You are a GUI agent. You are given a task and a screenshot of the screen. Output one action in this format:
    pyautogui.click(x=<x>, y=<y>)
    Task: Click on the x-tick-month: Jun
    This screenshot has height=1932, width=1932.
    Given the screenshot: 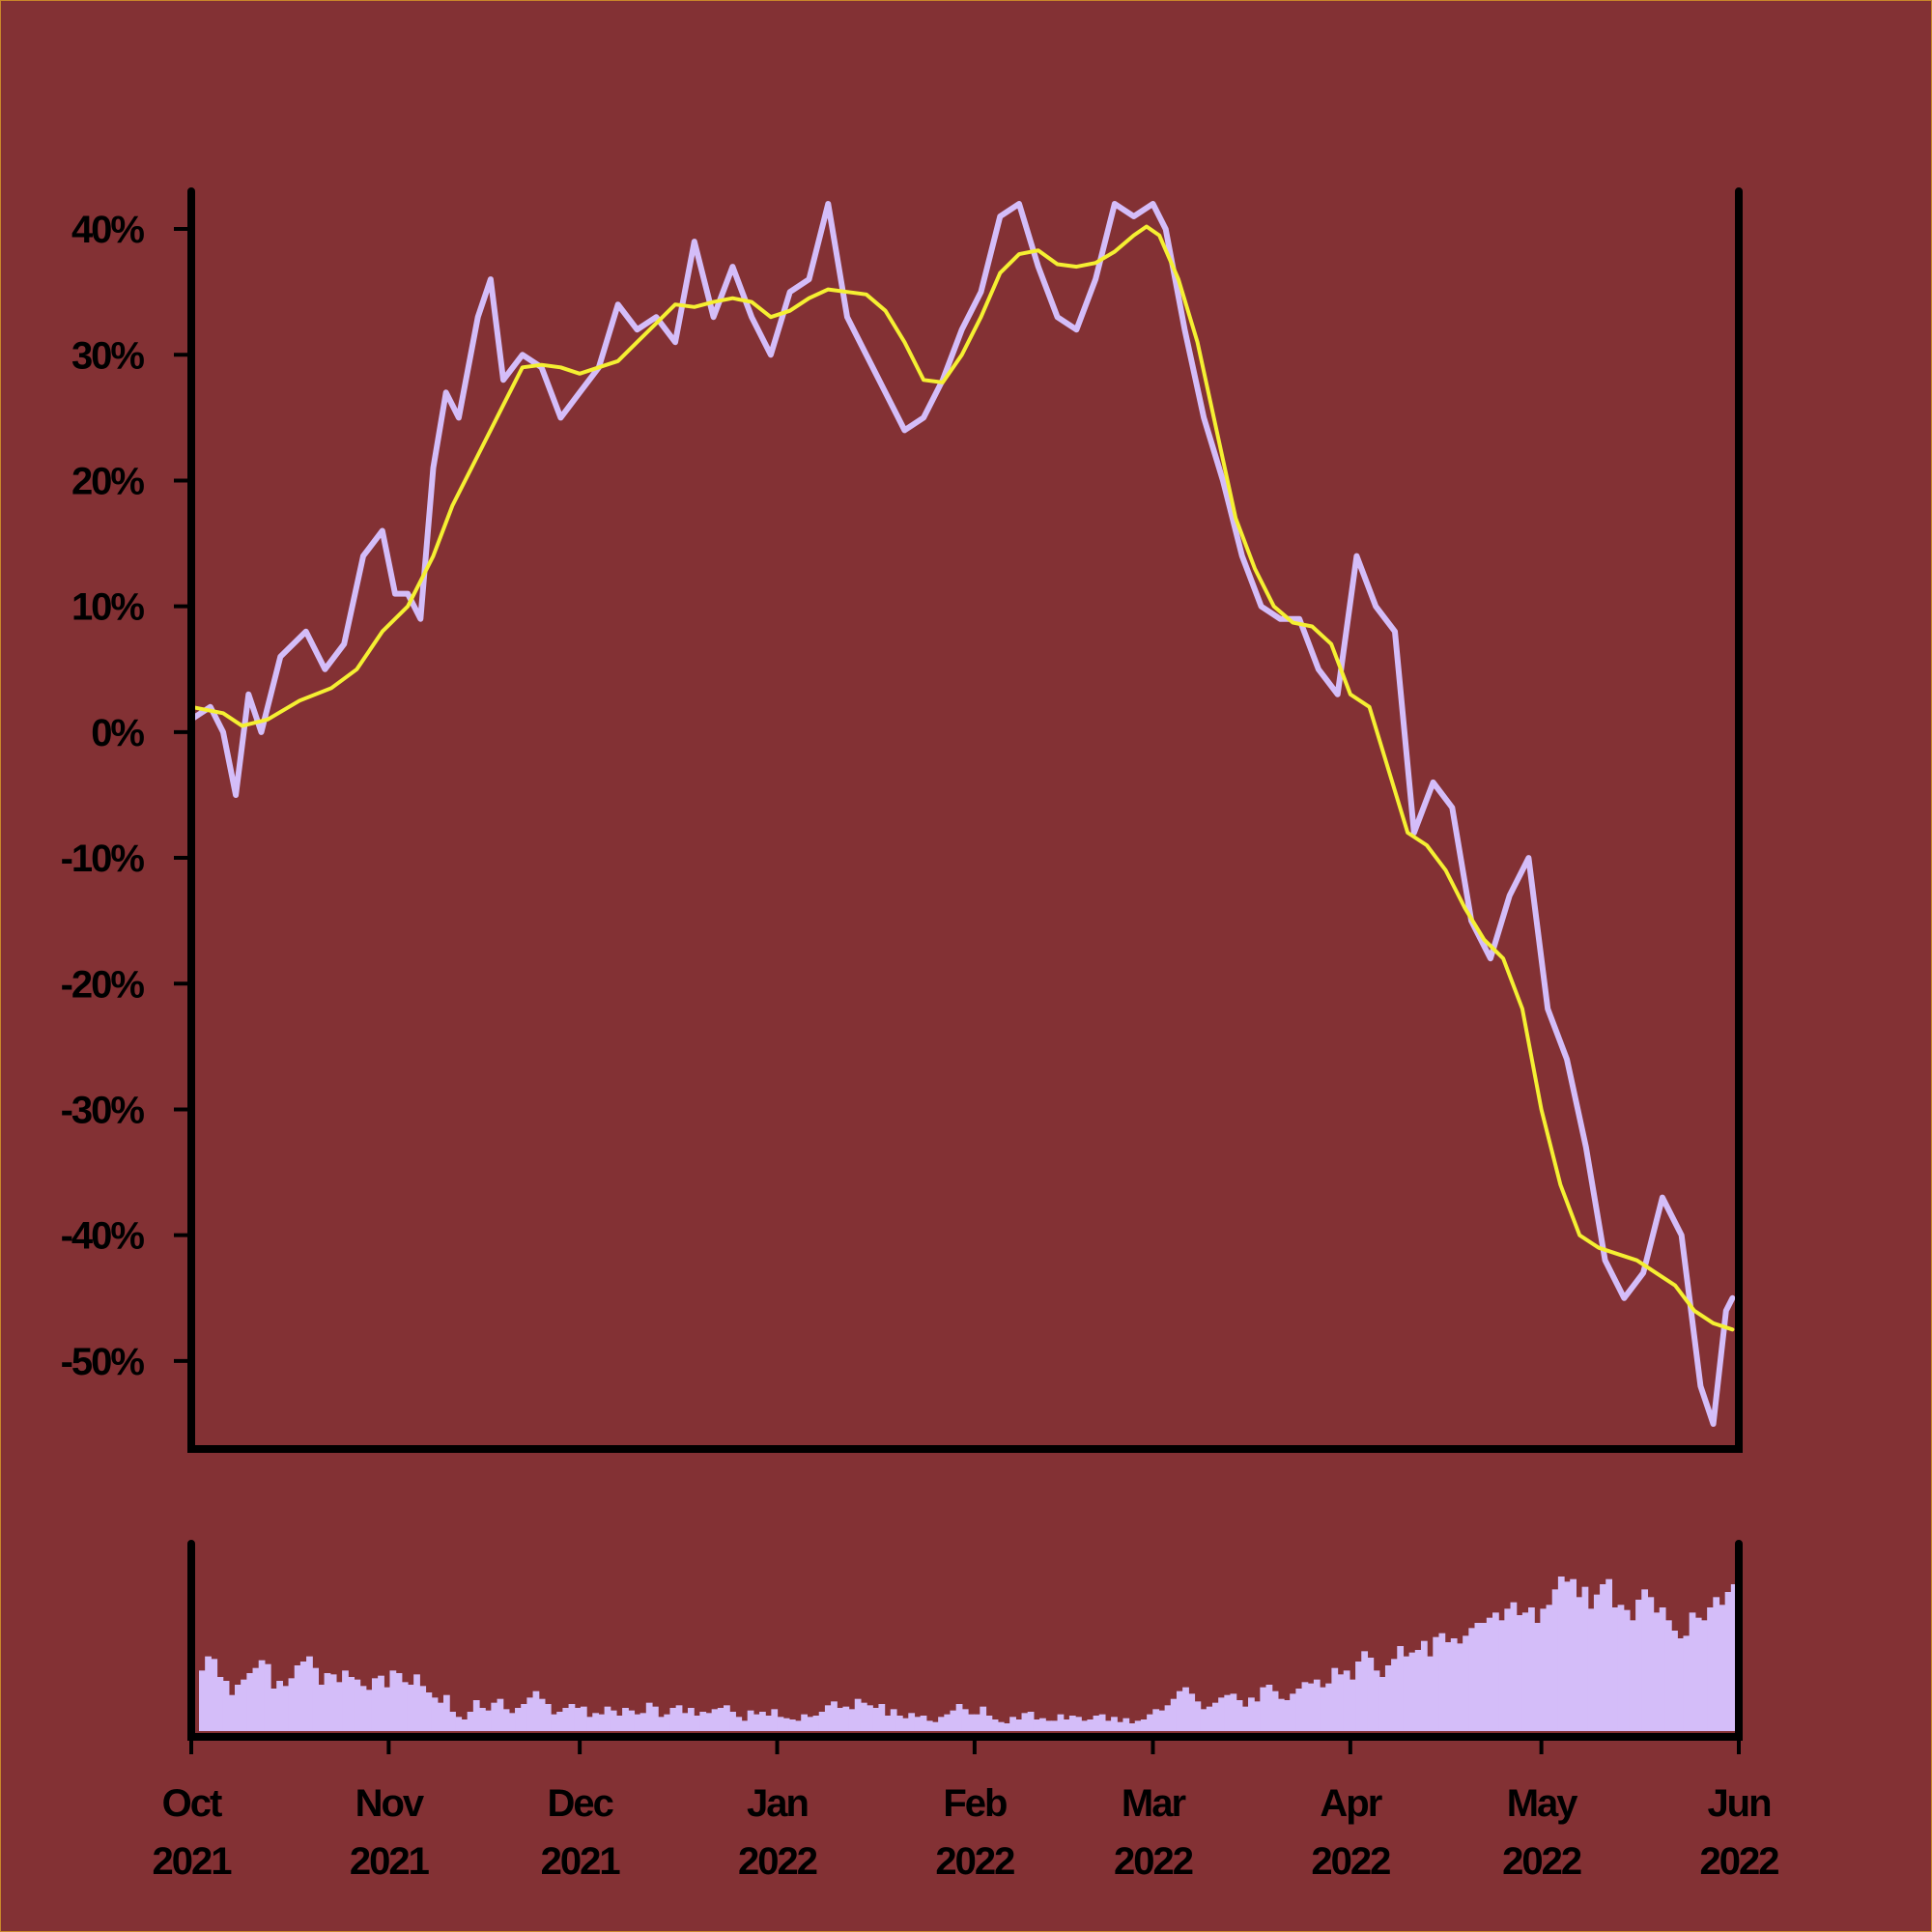 What is the action you would take?
    pyautogui.click(x=1738, y=1803)
    